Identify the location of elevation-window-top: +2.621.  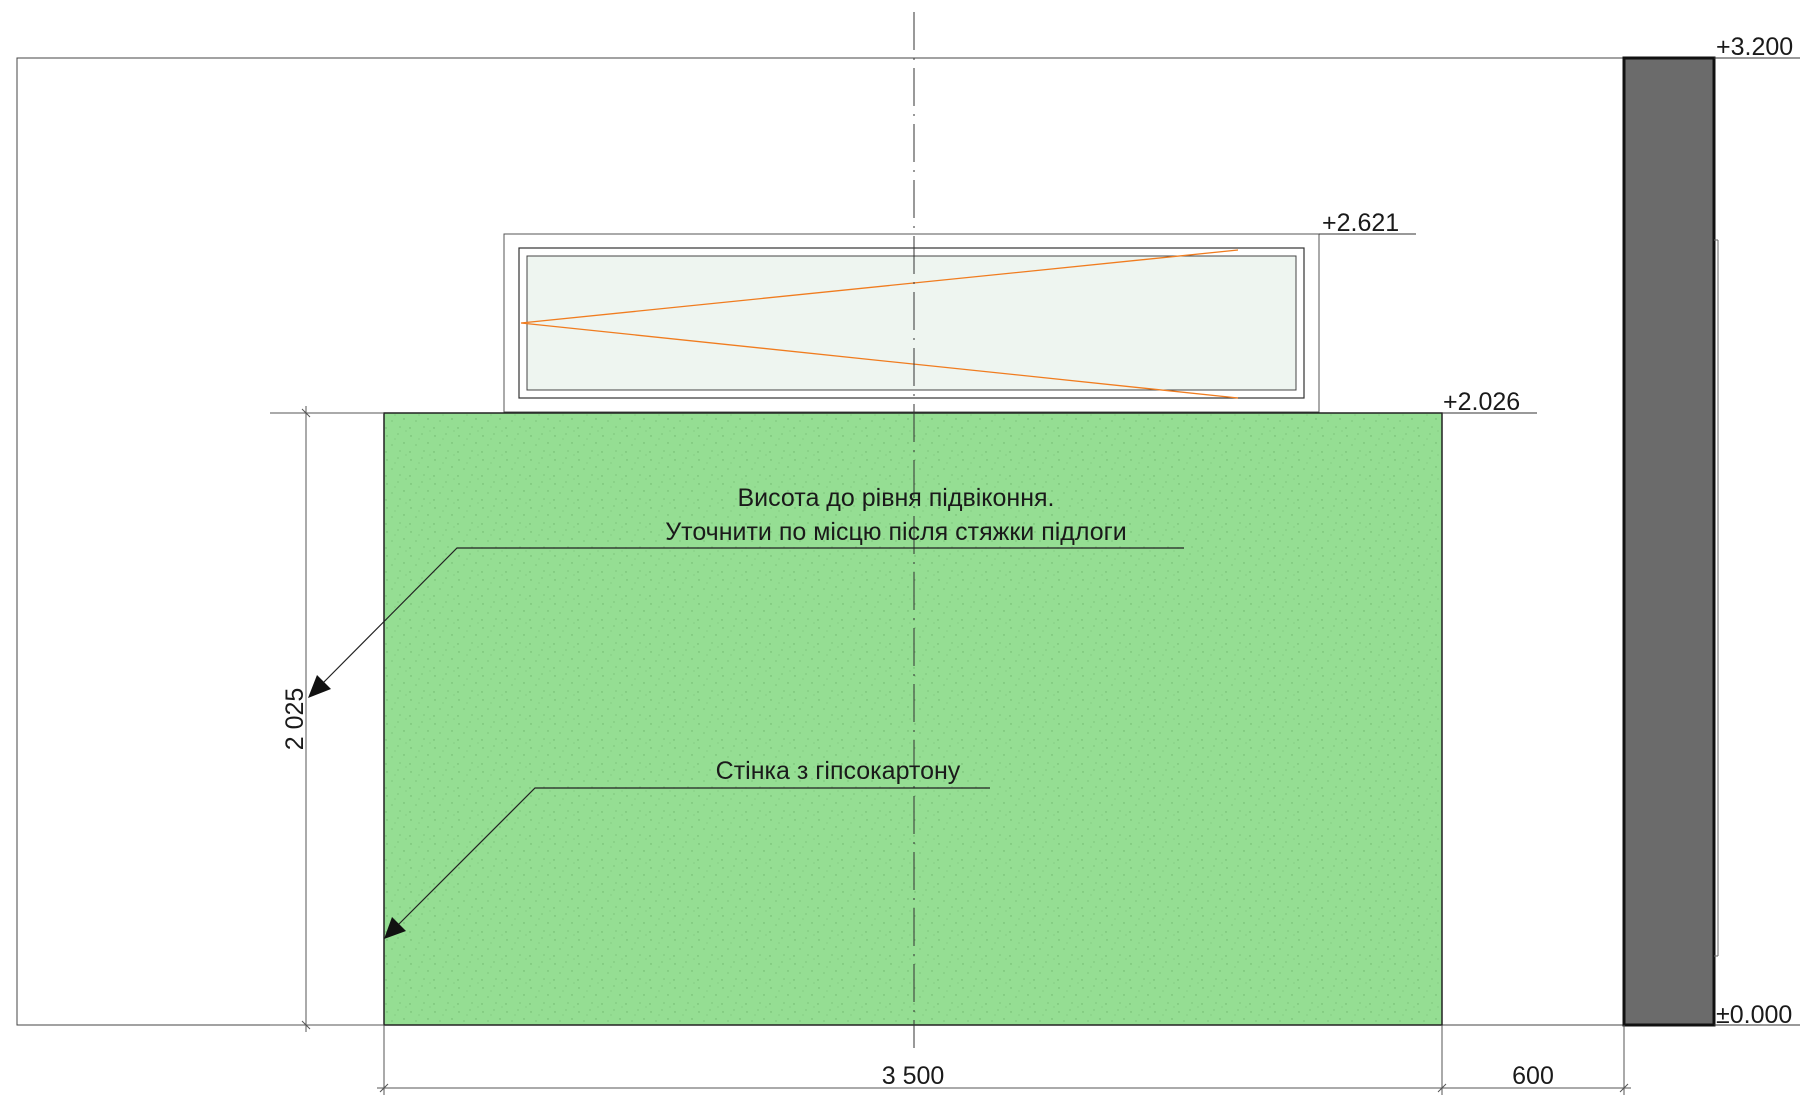
(1367, 223).